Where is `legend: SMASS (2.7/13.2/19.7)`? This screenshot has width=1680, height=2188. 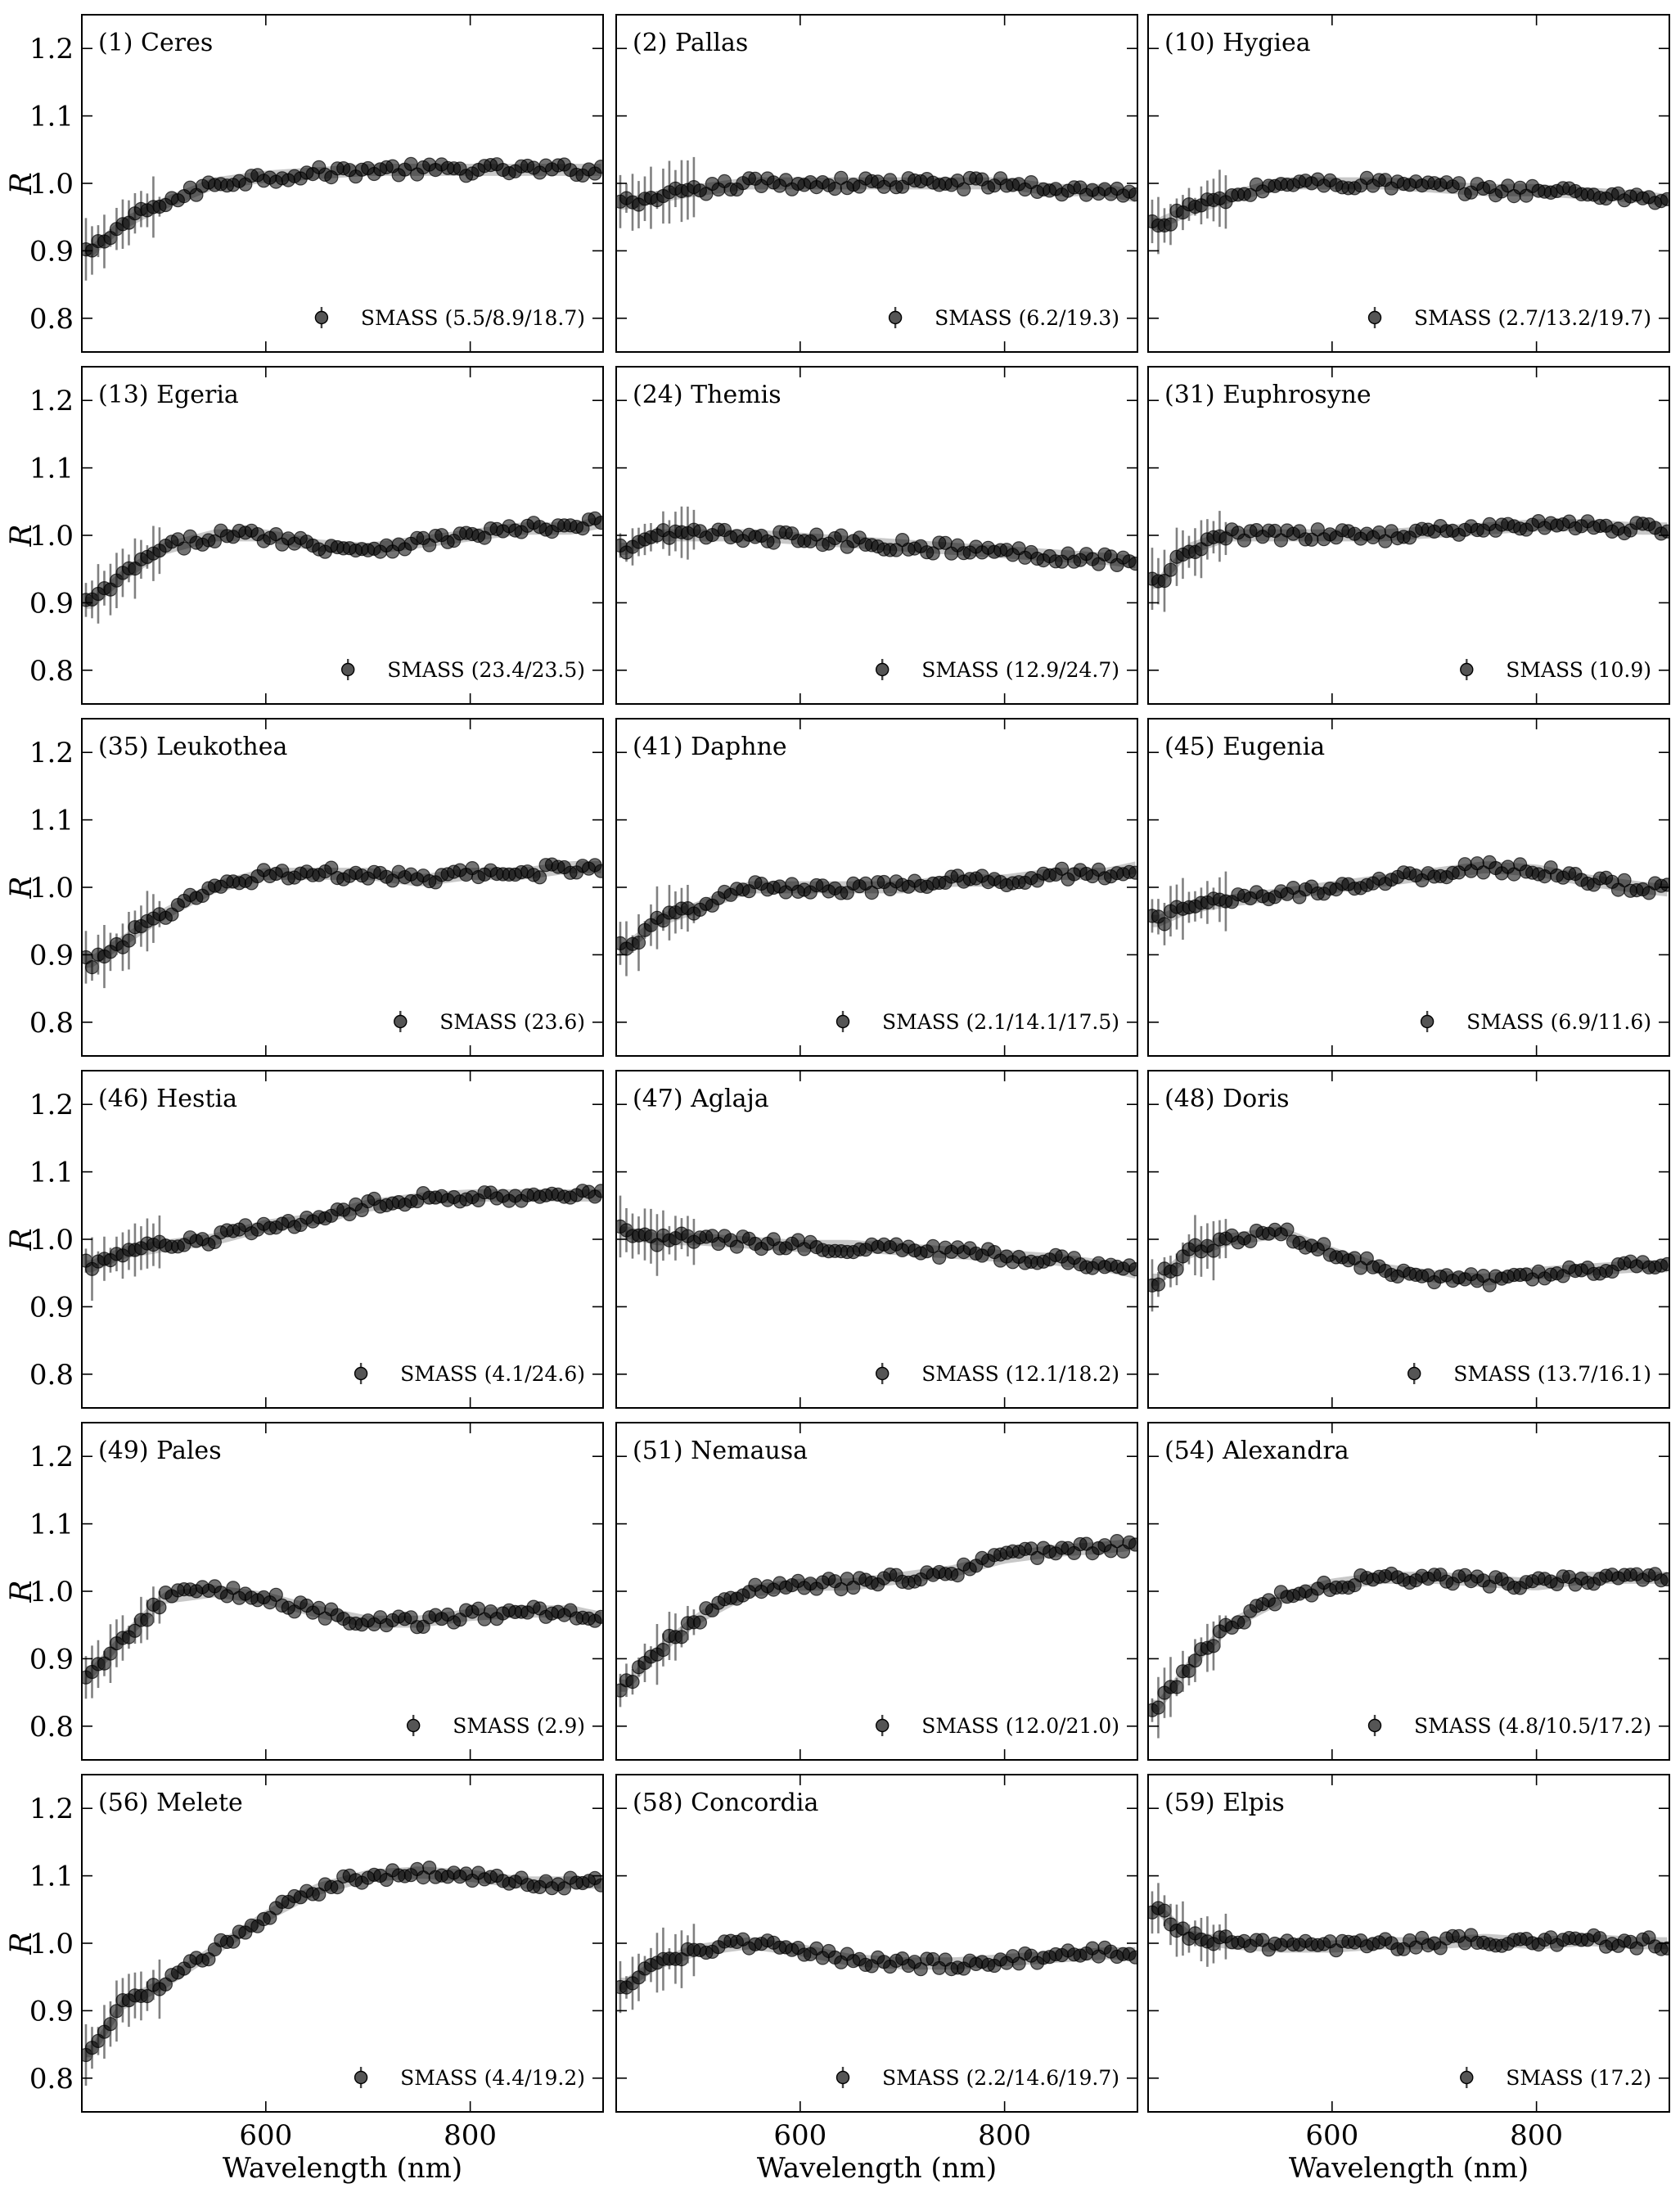 legend: SMASS (2.7/13.2/19.7) is located at coordinates (1509, 318).